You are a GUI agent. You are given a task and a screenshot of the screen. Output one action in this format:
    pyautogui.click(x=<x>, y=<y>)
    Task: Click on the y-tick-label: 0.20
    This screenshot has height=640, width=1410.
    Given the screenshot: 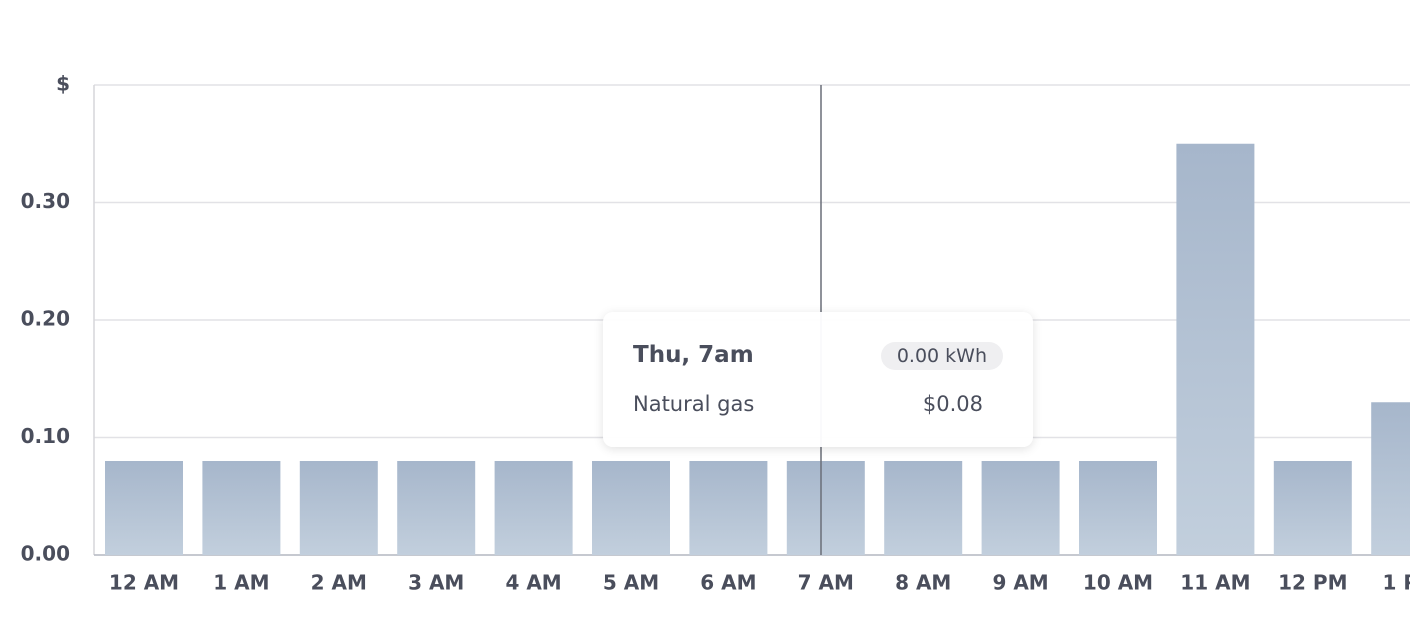 What is the action you would take?
    pyautogui.click(x=45, y=319)
    